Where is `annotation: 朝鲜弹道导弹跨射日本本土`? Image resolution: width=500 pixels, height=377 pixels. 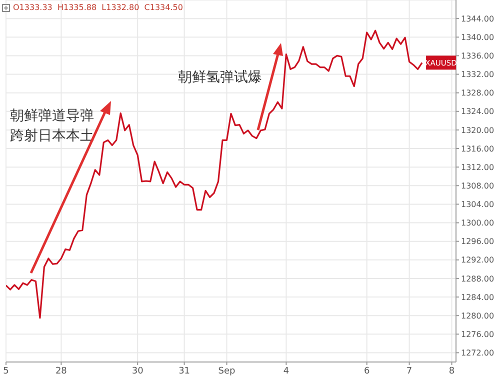
annotation: 朝鲜弹道导弹跨射日本本土 is located at coordinates (52, 126).